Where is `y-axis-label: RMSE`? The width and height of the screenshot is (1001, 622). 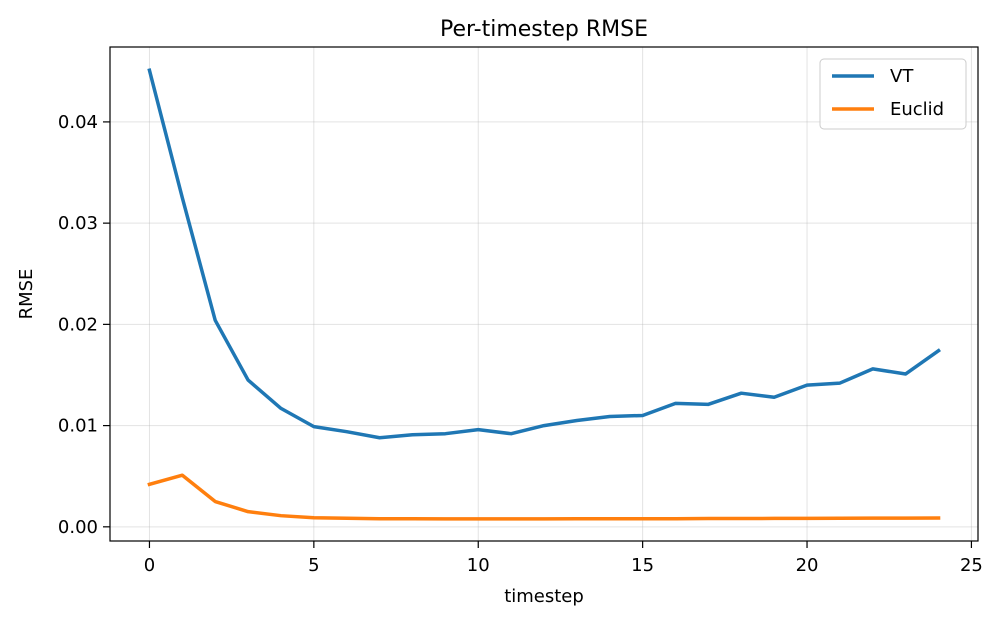 y-axis-label: RMSE is located at coordinates (26, 294).